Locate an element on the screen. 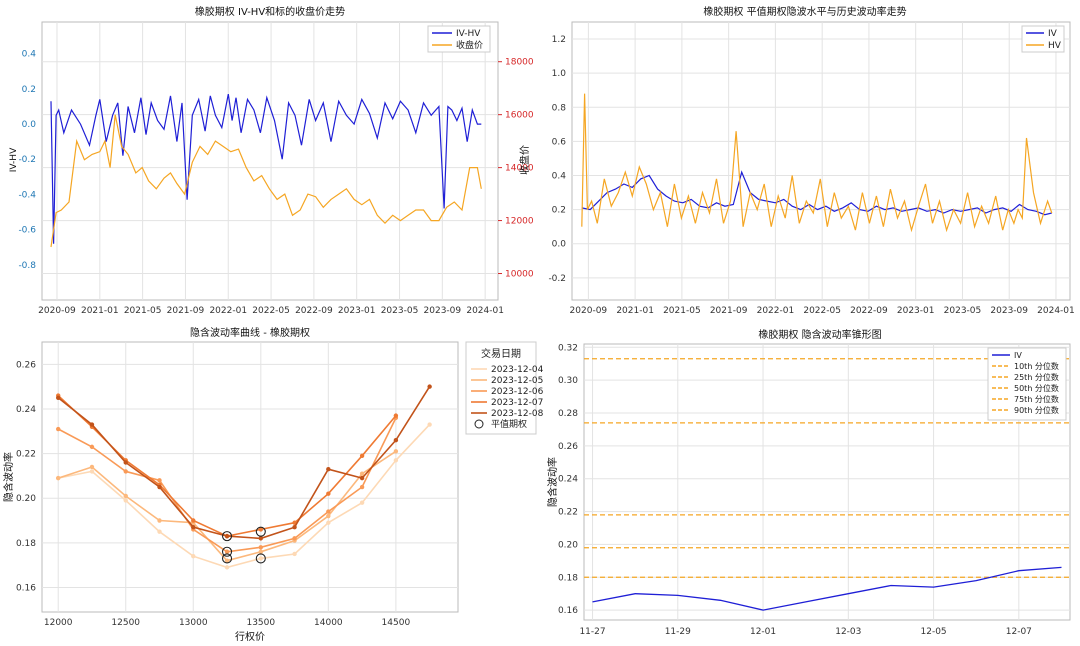 This screenshot has height=646, width=1080. chart3-xtick: 13500 is located at coordinates (260, 623).